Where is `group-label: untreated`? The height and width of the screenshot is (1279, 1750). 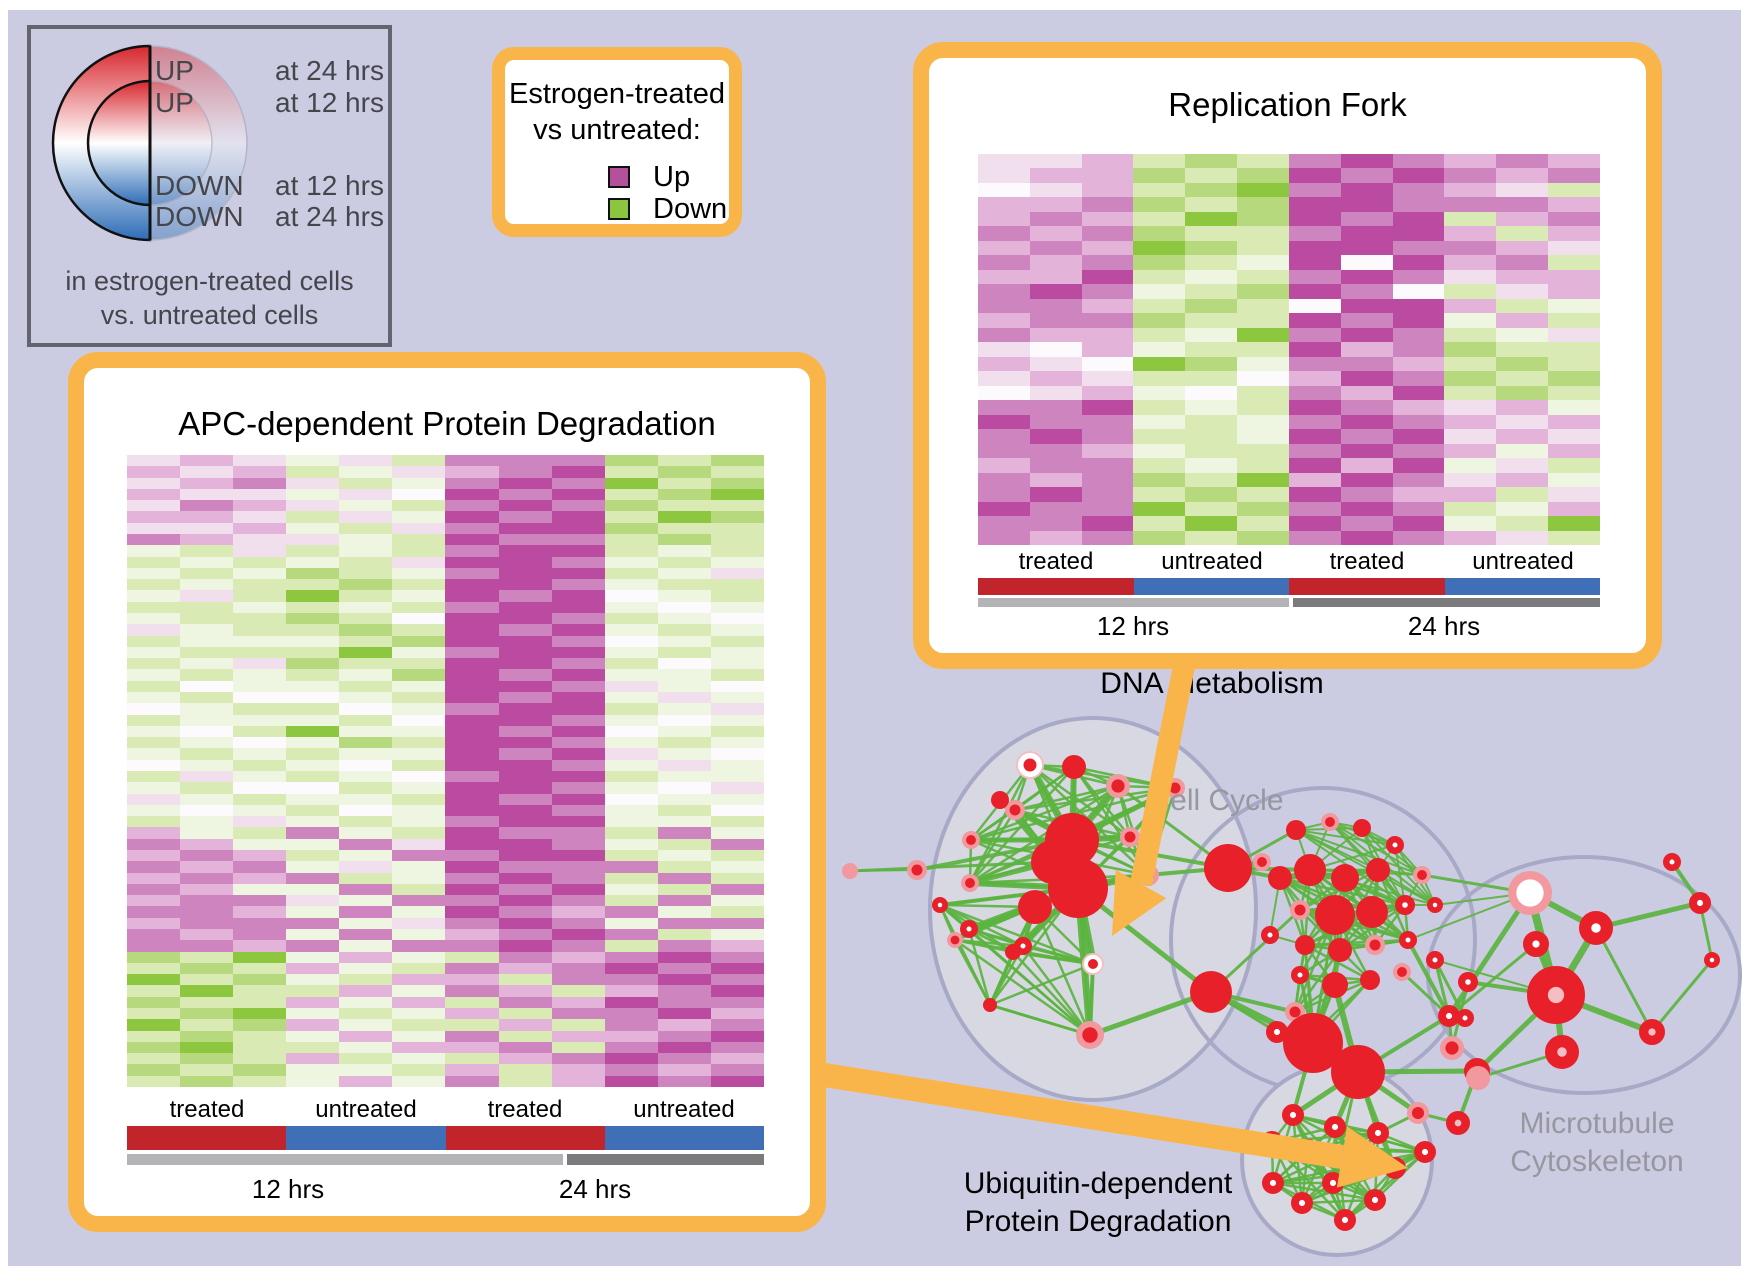 group-label: untreated is located at coordinates (1523, 561).